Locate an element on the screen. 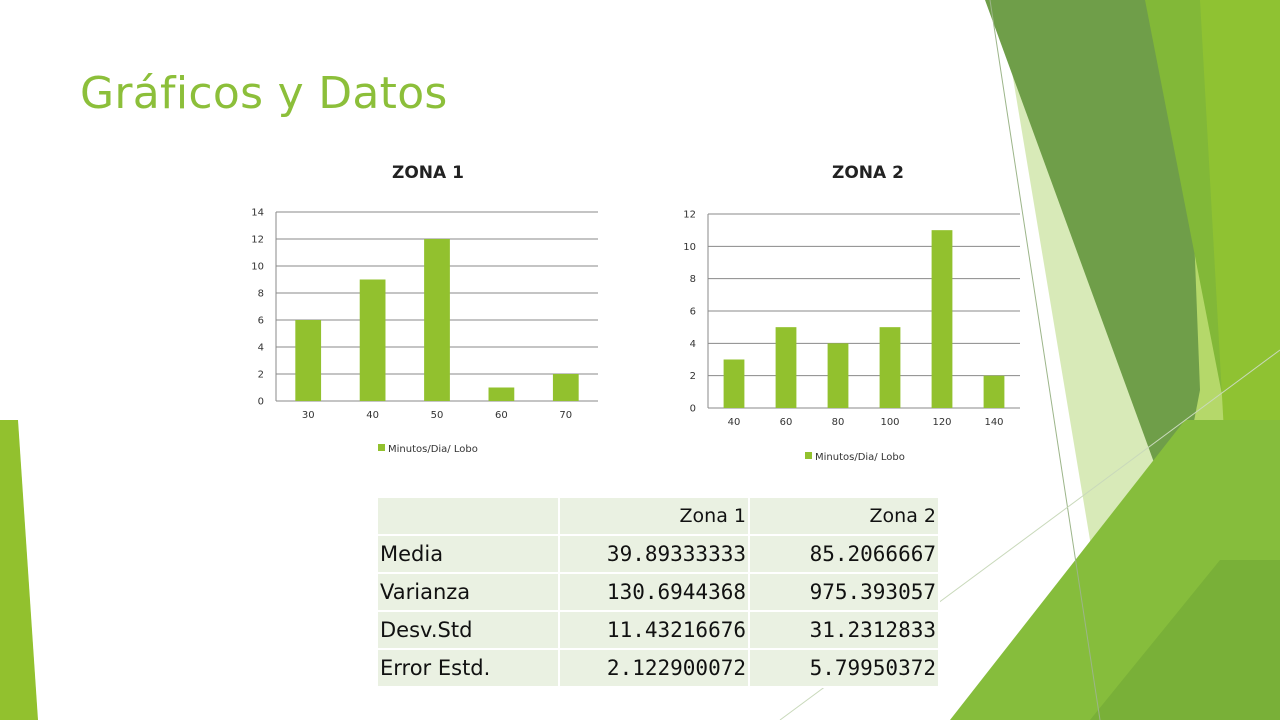  table-cell: 975.393057 is located at coordinates (844, 592).